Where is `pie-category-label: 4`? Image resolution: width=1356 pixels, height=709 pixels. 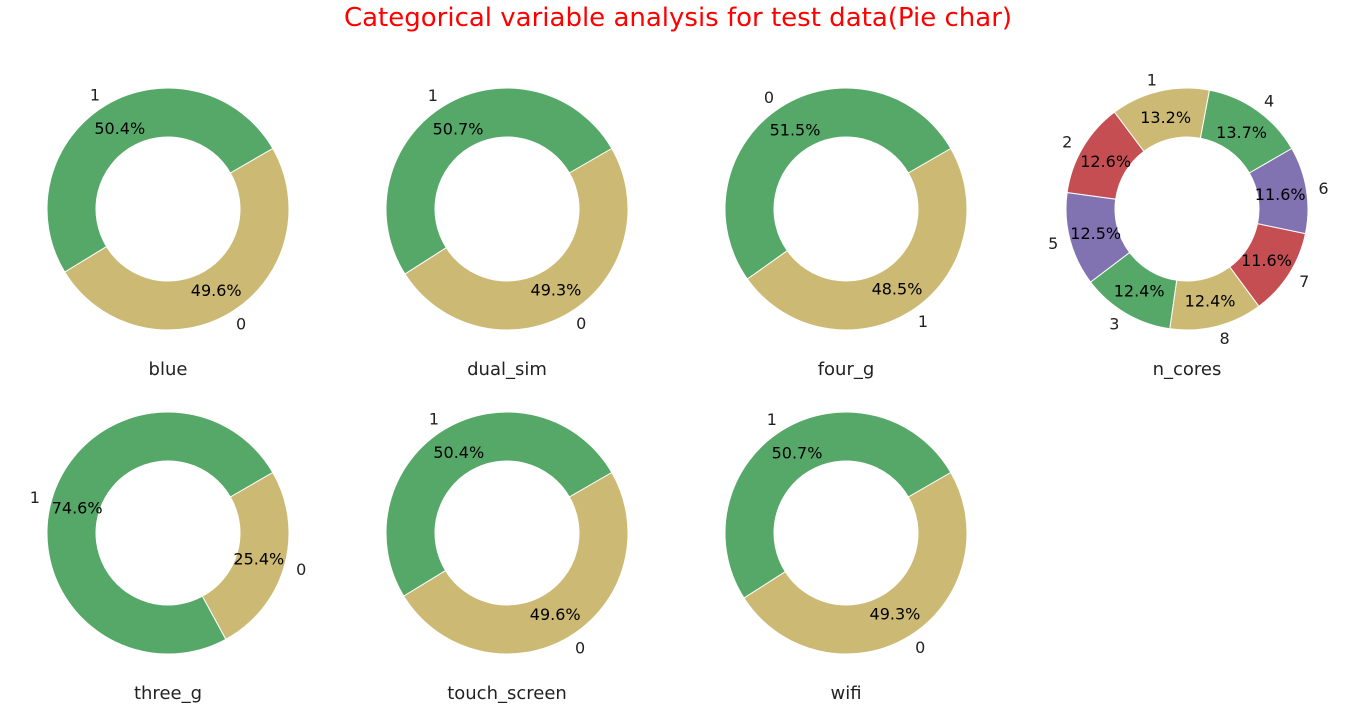
pie-category-label: 4 is located at coordinates (1269, 100).